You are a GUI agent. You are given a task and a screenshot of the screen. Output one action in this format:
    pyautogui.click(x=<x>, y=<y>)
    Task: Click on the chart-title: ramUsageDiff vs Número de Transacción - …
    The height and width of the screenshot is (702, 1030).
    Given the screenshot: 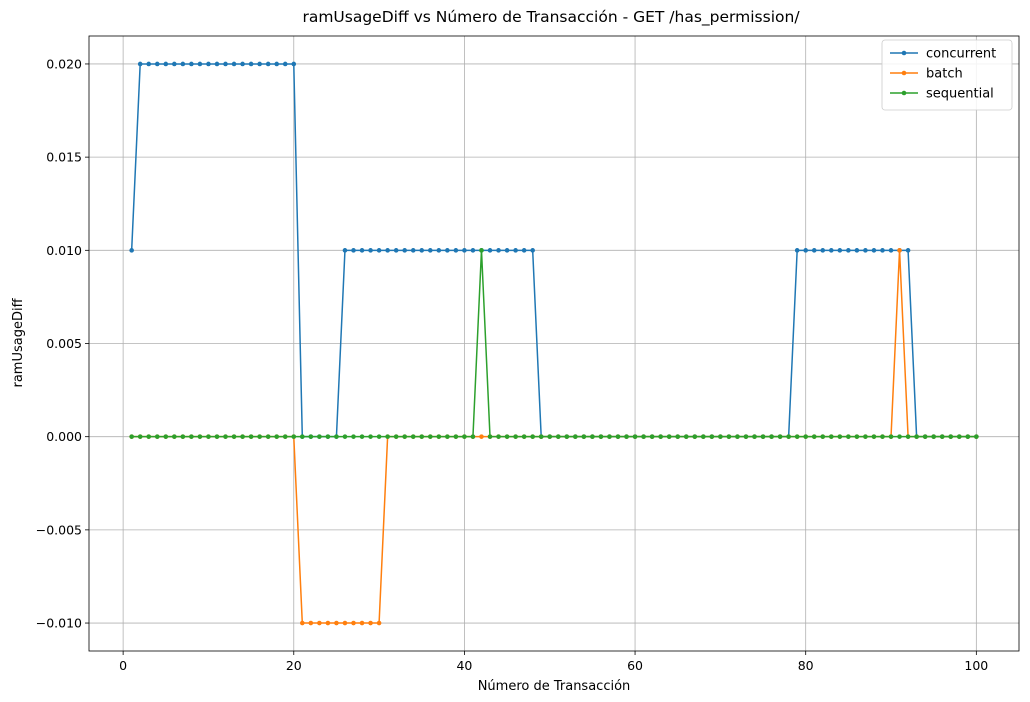 What is the action you would take?
    pyautogui.click(x=551, y=17)
    